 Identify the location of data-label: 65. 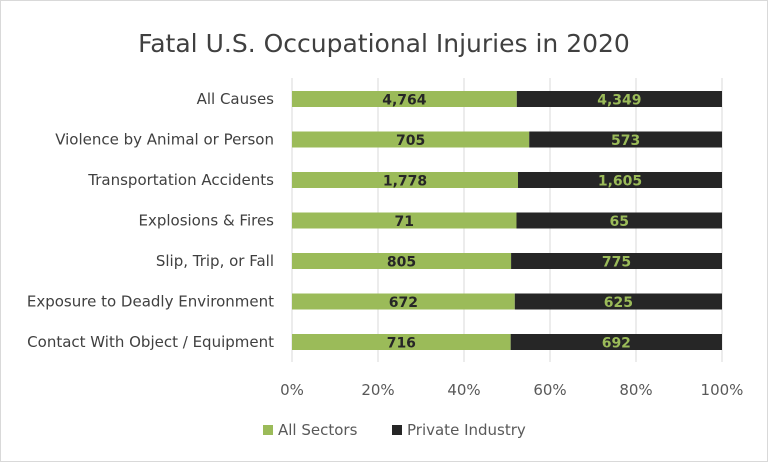
(619, 222).